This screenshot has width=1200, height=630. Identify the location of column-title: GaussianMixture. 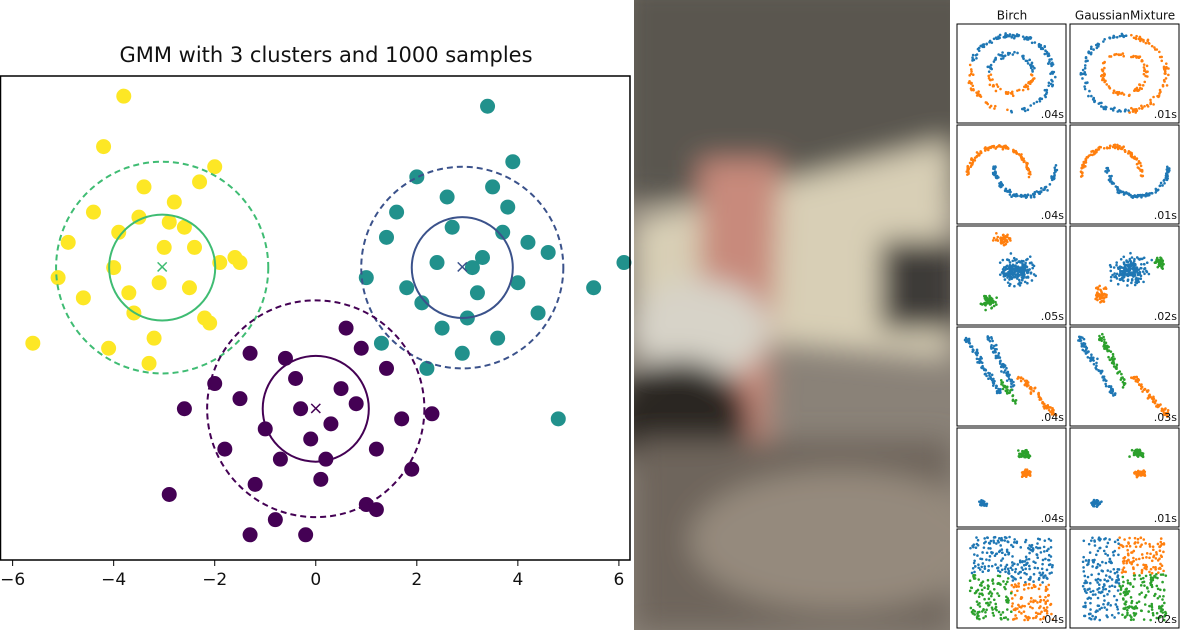
(1125, 16).